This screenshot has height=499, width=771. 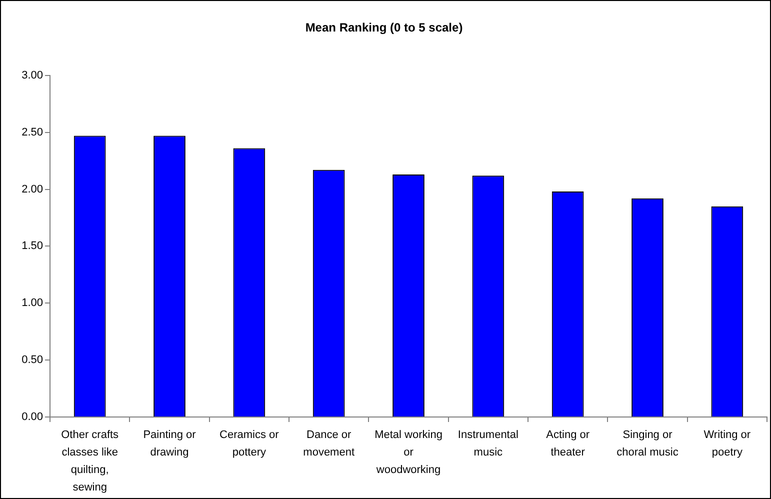 I want to click on x-tick-label: Instrumental music, so click(x=488, y=443).